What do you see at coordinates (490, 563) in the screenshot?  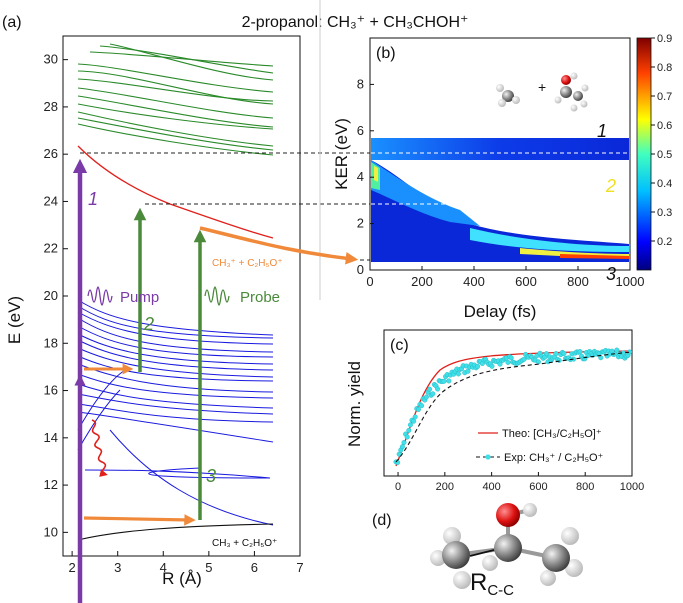 I see `atom-h4` at bounding box center [490, 563].